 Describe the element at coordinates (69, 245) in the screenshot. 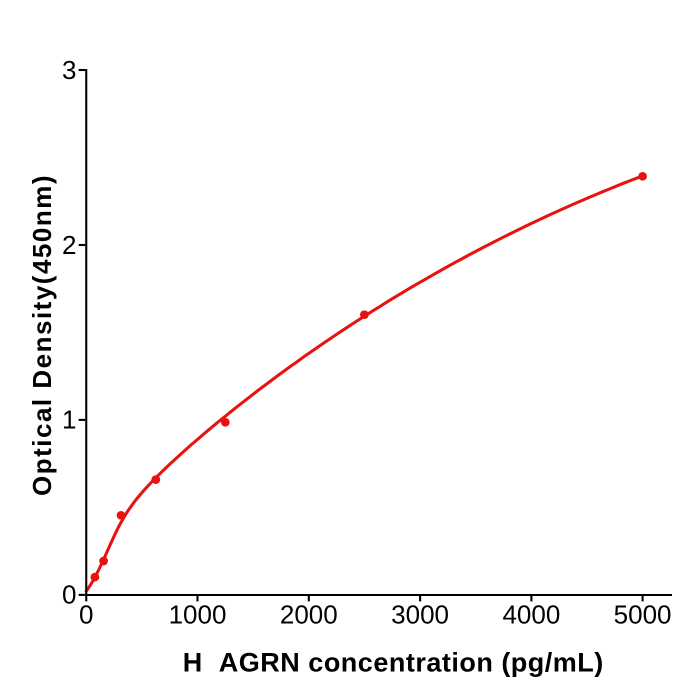

I see `svg-text: 2` at that location.